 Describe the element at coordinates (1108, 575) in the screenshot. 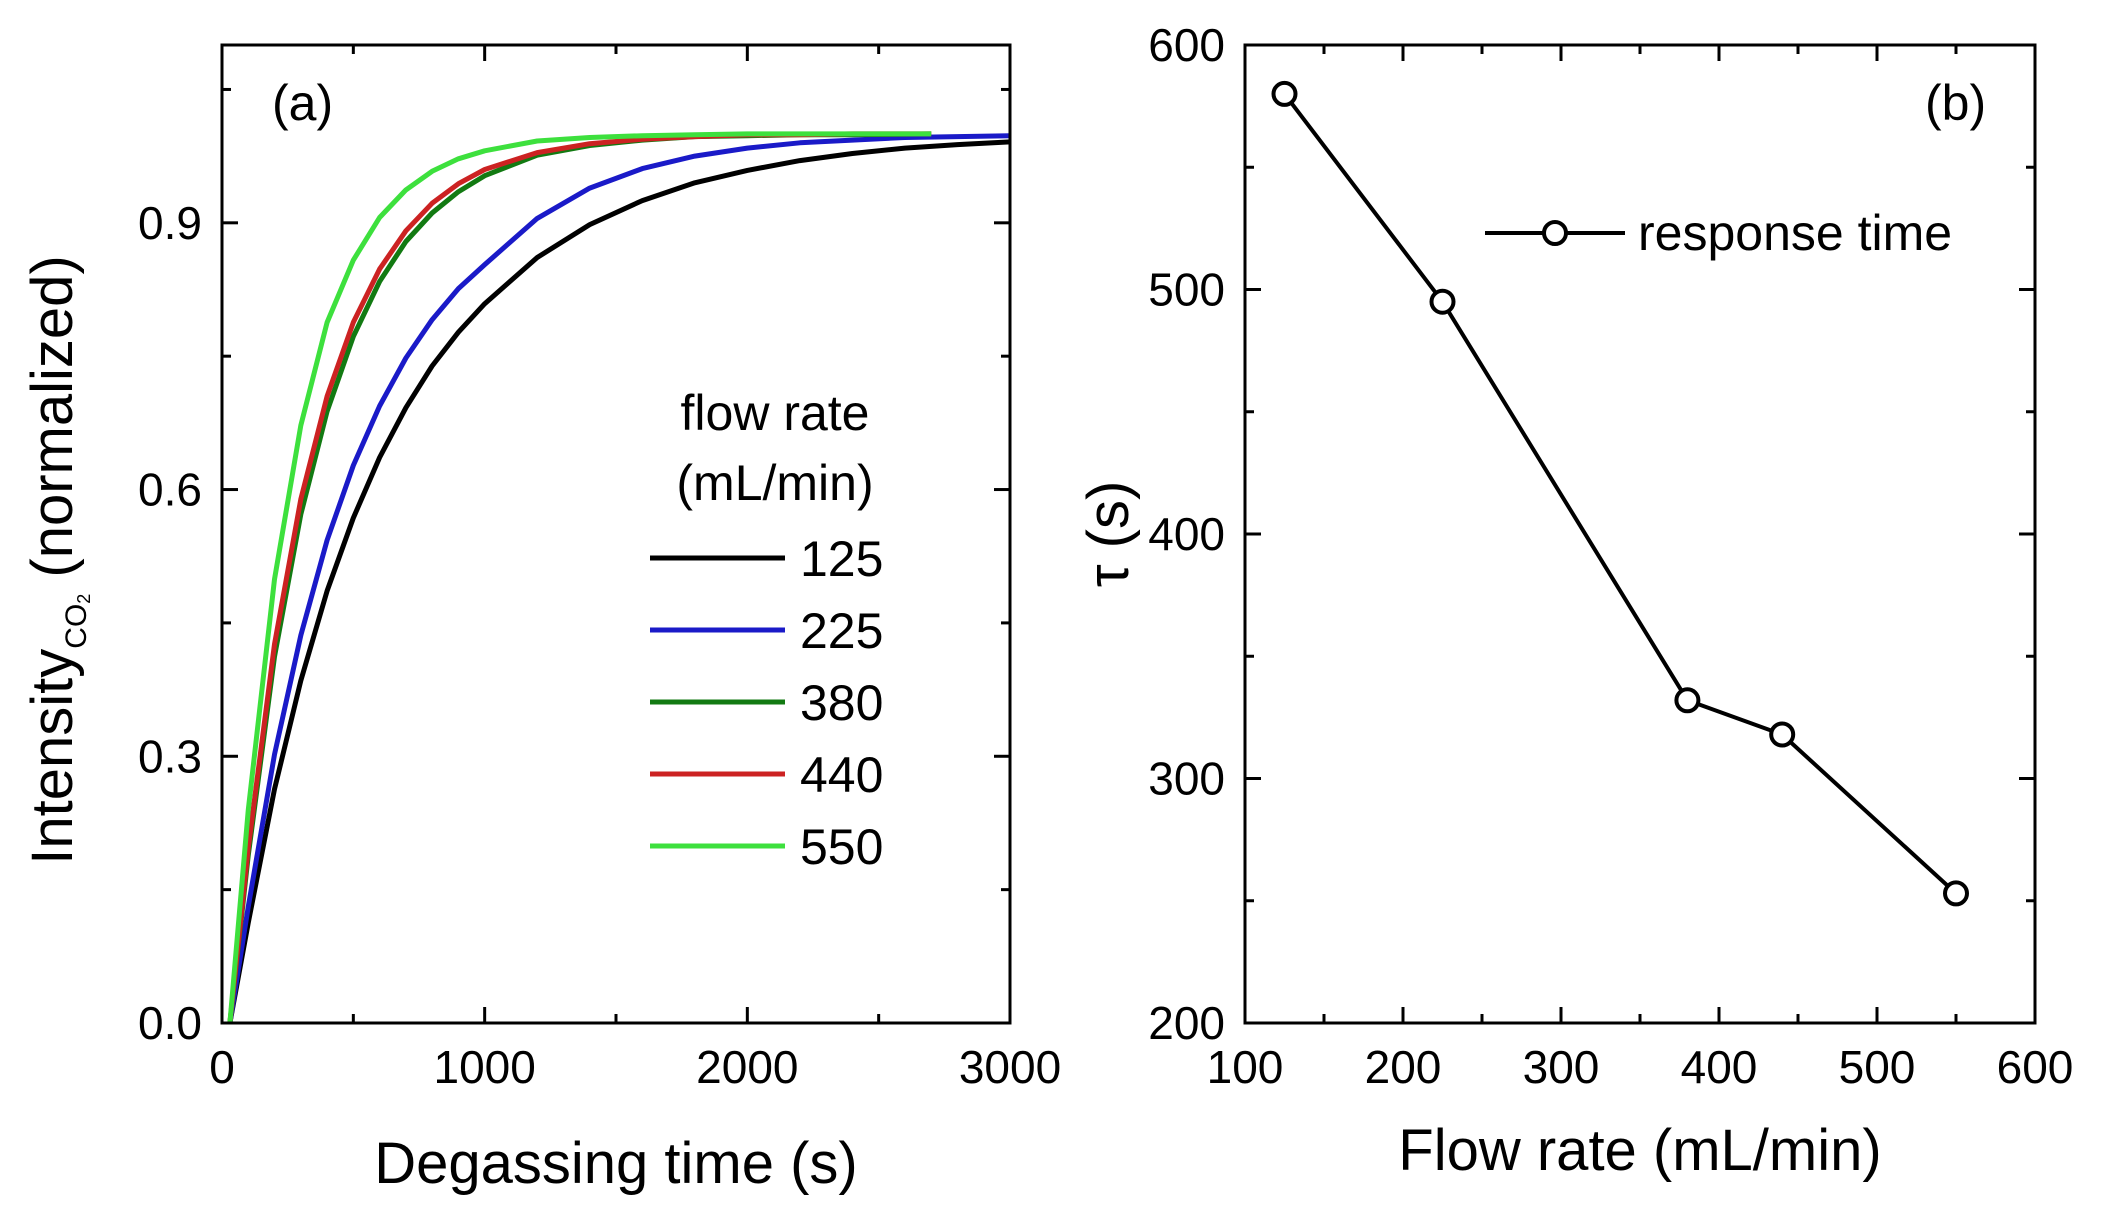

I see `y-title-tau: τ` at that location.